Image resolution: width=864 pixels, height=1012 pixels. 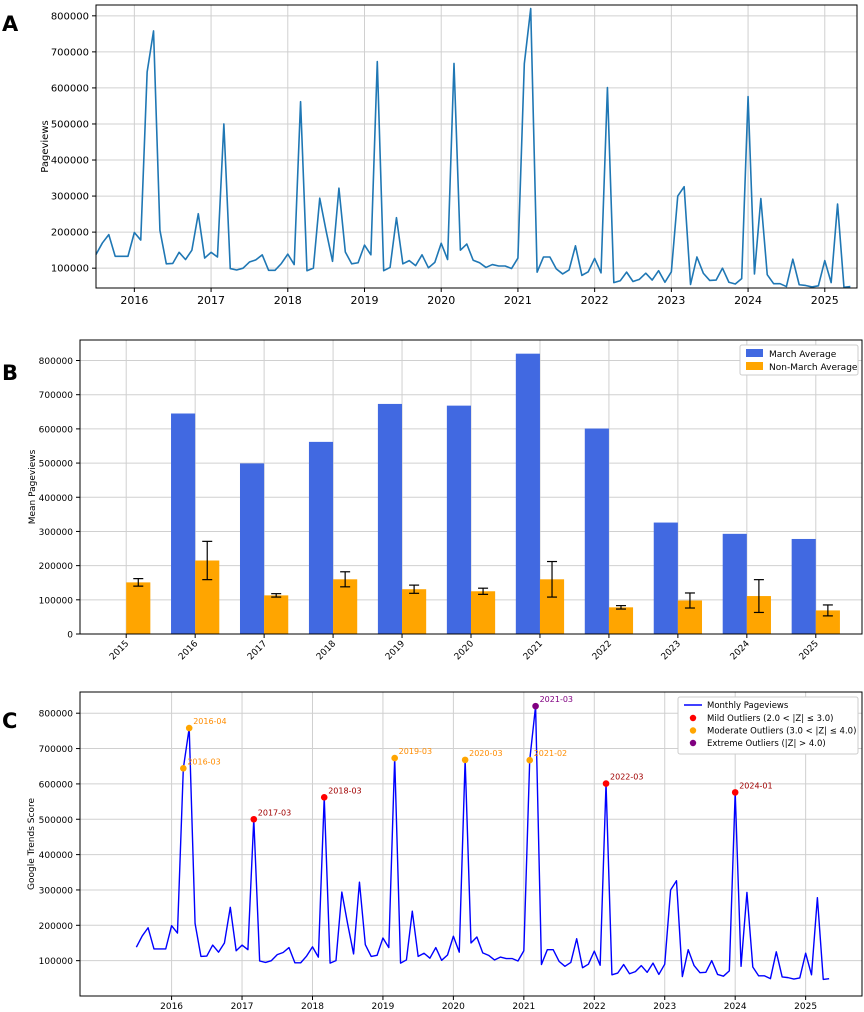 I want to click on y-axis-label: Google Trends Score, so click(x=32, y=844).